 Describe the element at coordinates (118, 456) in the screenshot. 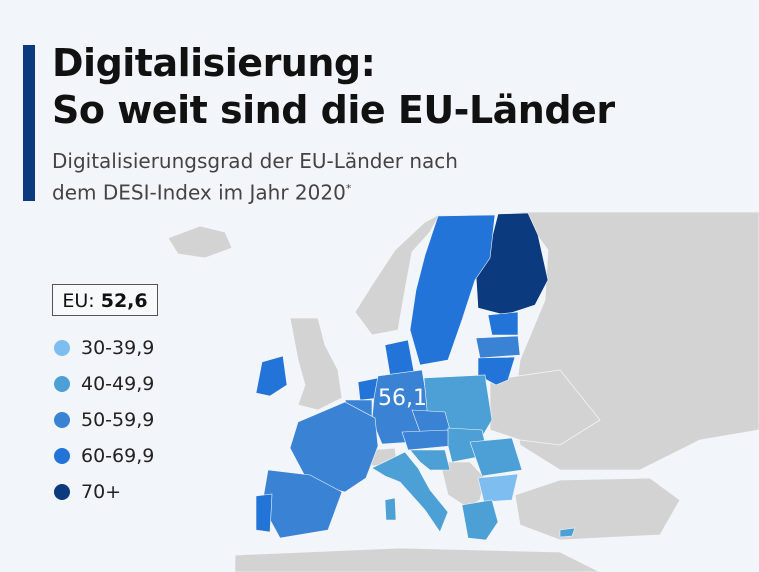

I see `legend-label: 60-69,9` at that location.